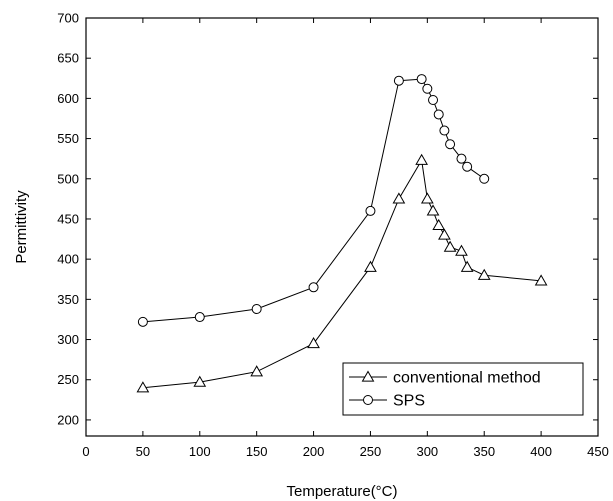 The image size is (613, 501). What do you see at coordinates (484, 451) in the screenshot?
I see `x-tick-label: 350` at bounding box center [484, 451].